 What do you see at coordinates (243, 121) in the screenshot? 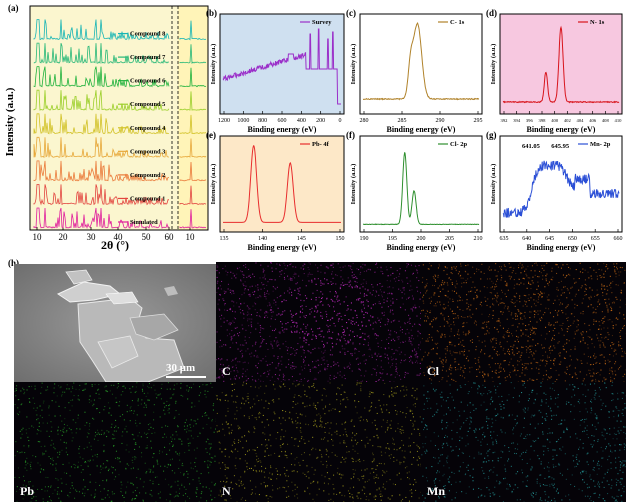
I see `xps-xtick: 1000` at bounding box center [243, 121].